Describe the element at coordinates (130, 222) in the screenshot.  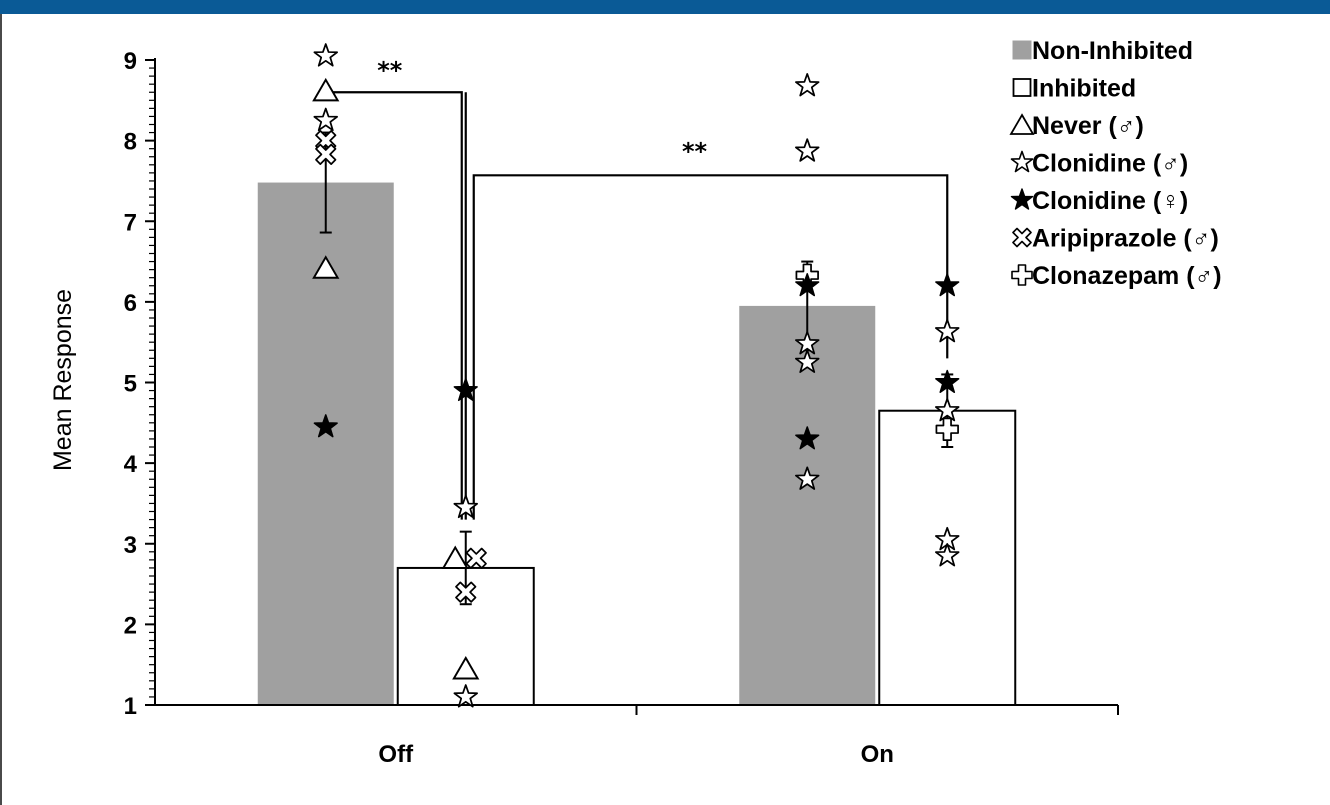
I see `y-tick-label: 7` at that location.